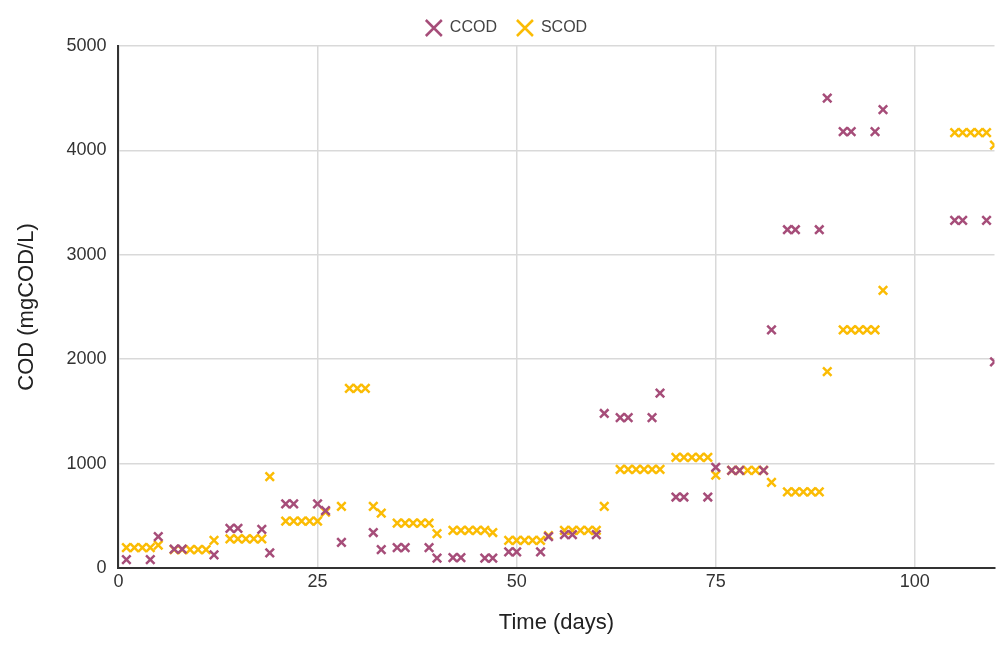  I want to click on y-tick-label: 1000, so click(86, 462).